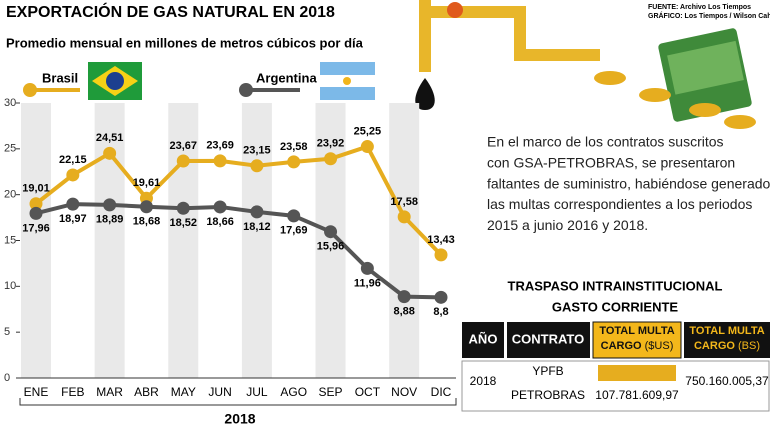  Describe the element at coordinates (404, 202) in the screenshot. I see `data-label: 17,58` at that location.